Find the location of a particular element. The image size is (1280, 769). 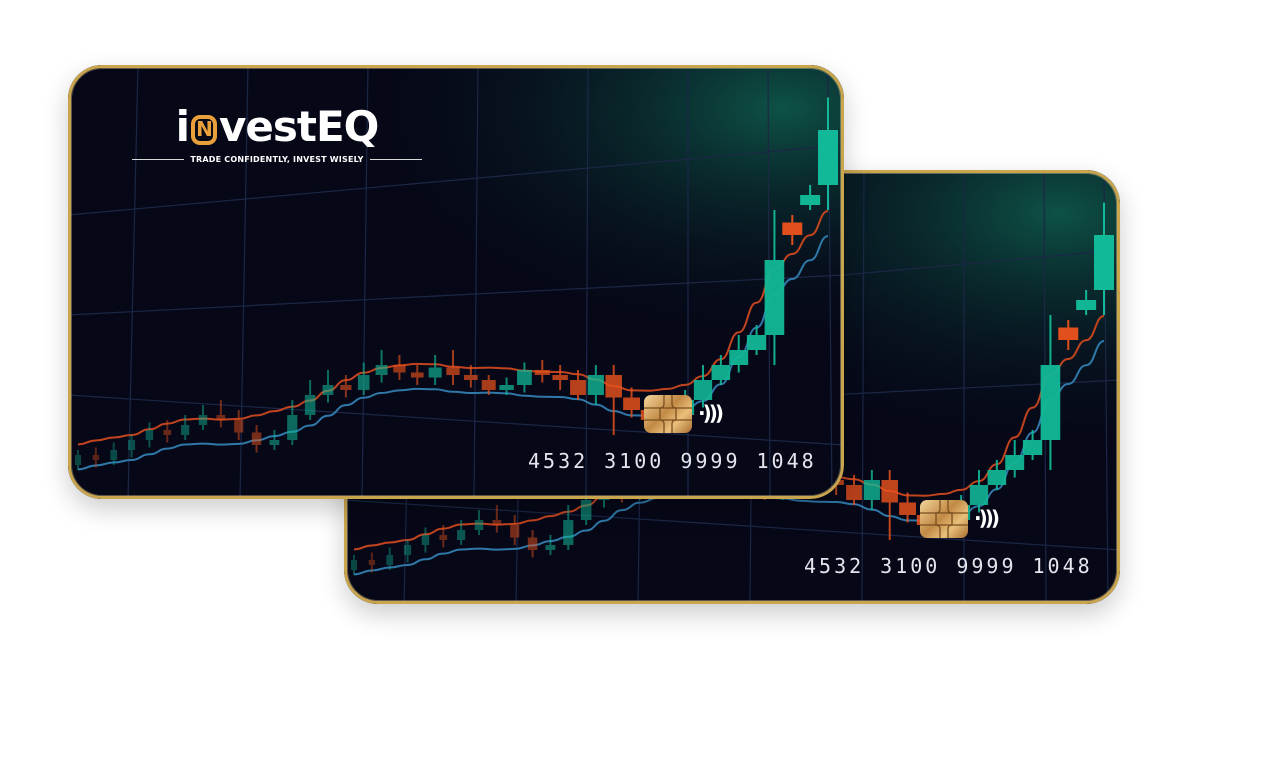

tagline-rule-left is located at coordinates (158, 159).